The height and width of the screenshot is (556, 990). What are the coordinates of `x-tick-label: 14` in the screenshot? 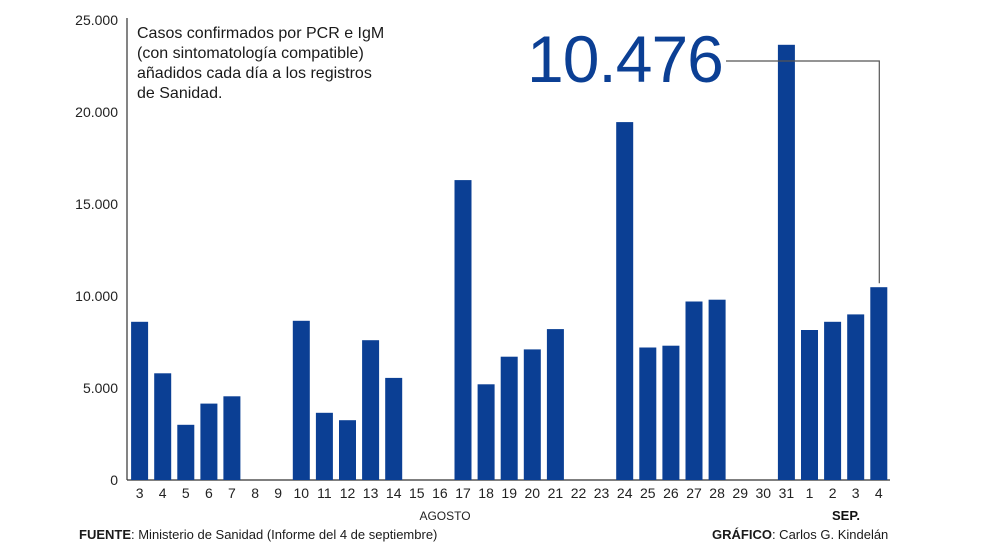 It's located at (394, 493).